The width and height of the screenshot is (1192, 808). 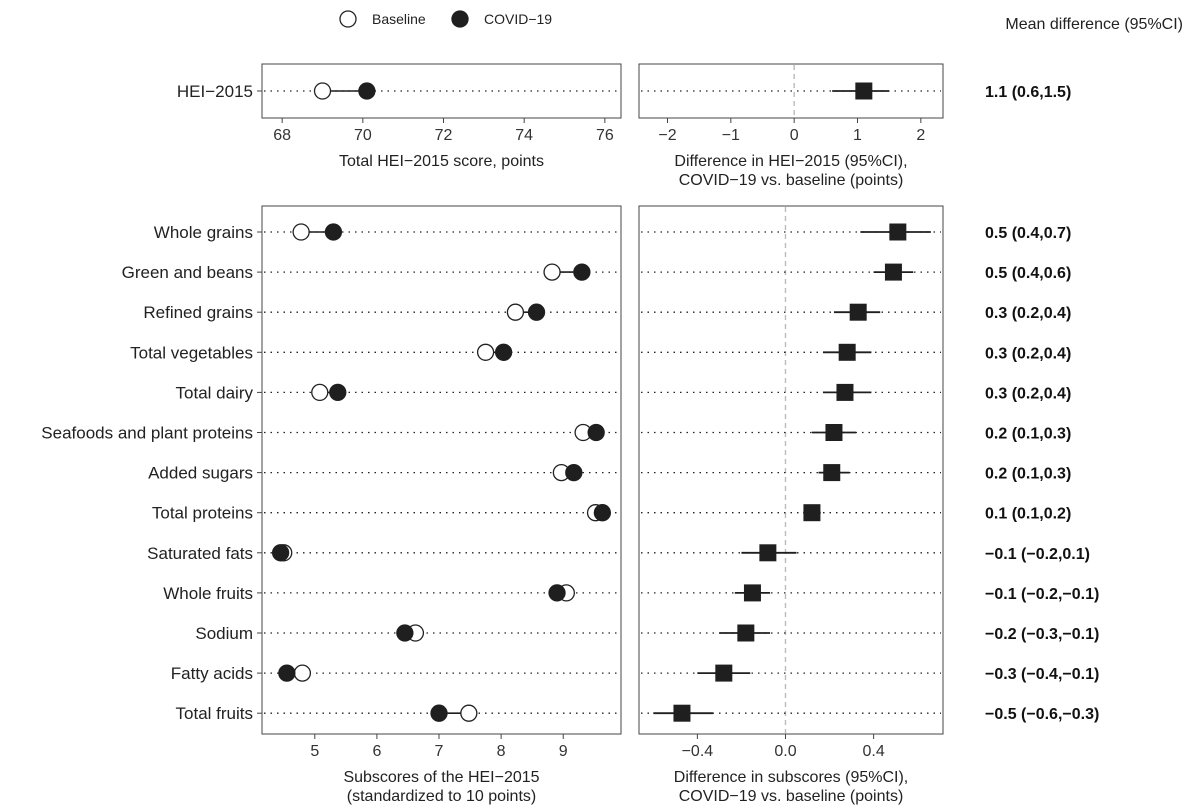 I want to click on x-tick-label: 72, so click(x=444, y=135).